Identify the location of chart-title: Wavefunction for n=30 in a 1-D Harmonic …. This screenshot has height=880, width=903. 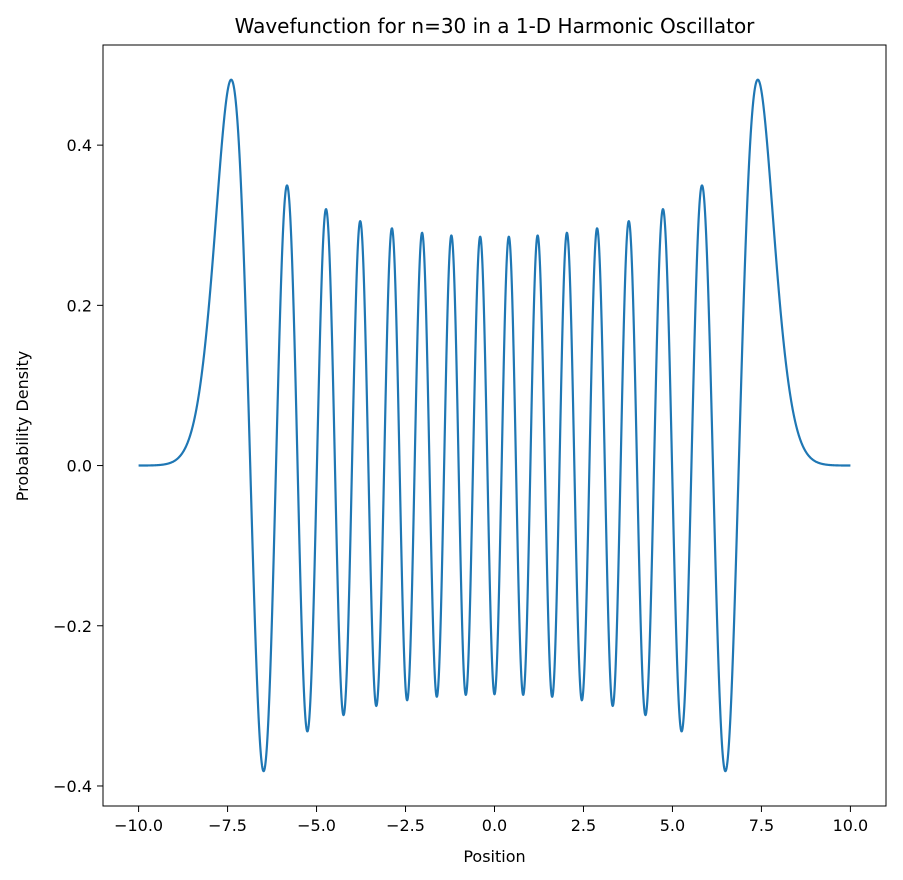
(495, 26).